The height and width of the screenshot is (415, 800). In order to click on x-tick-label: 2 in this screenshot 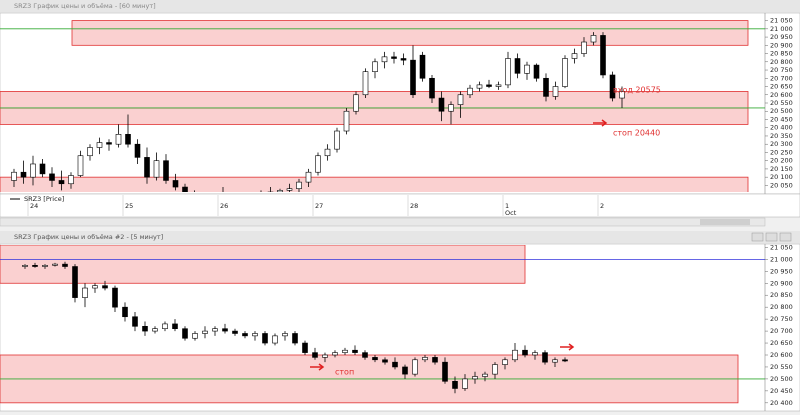, I will do `click(602, 206)`.